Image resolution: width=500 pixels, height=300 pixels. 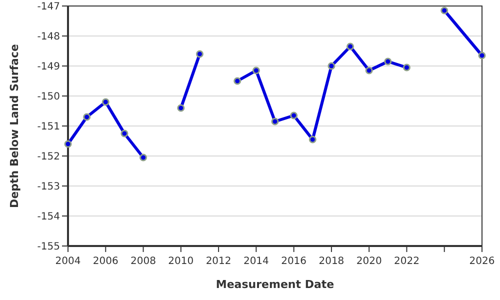 What do you see at coordinates (407, 261) in the screenshot?
I see `x-tick-label: 2022` at bounding box center [407, 261].